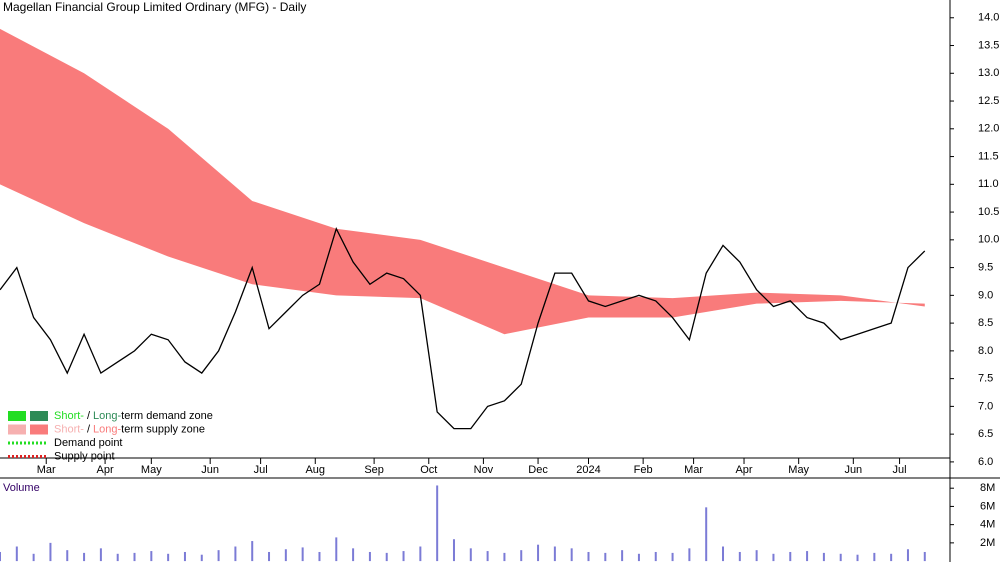  I want to click on x-tick-label: Oct, so click(428, 470).